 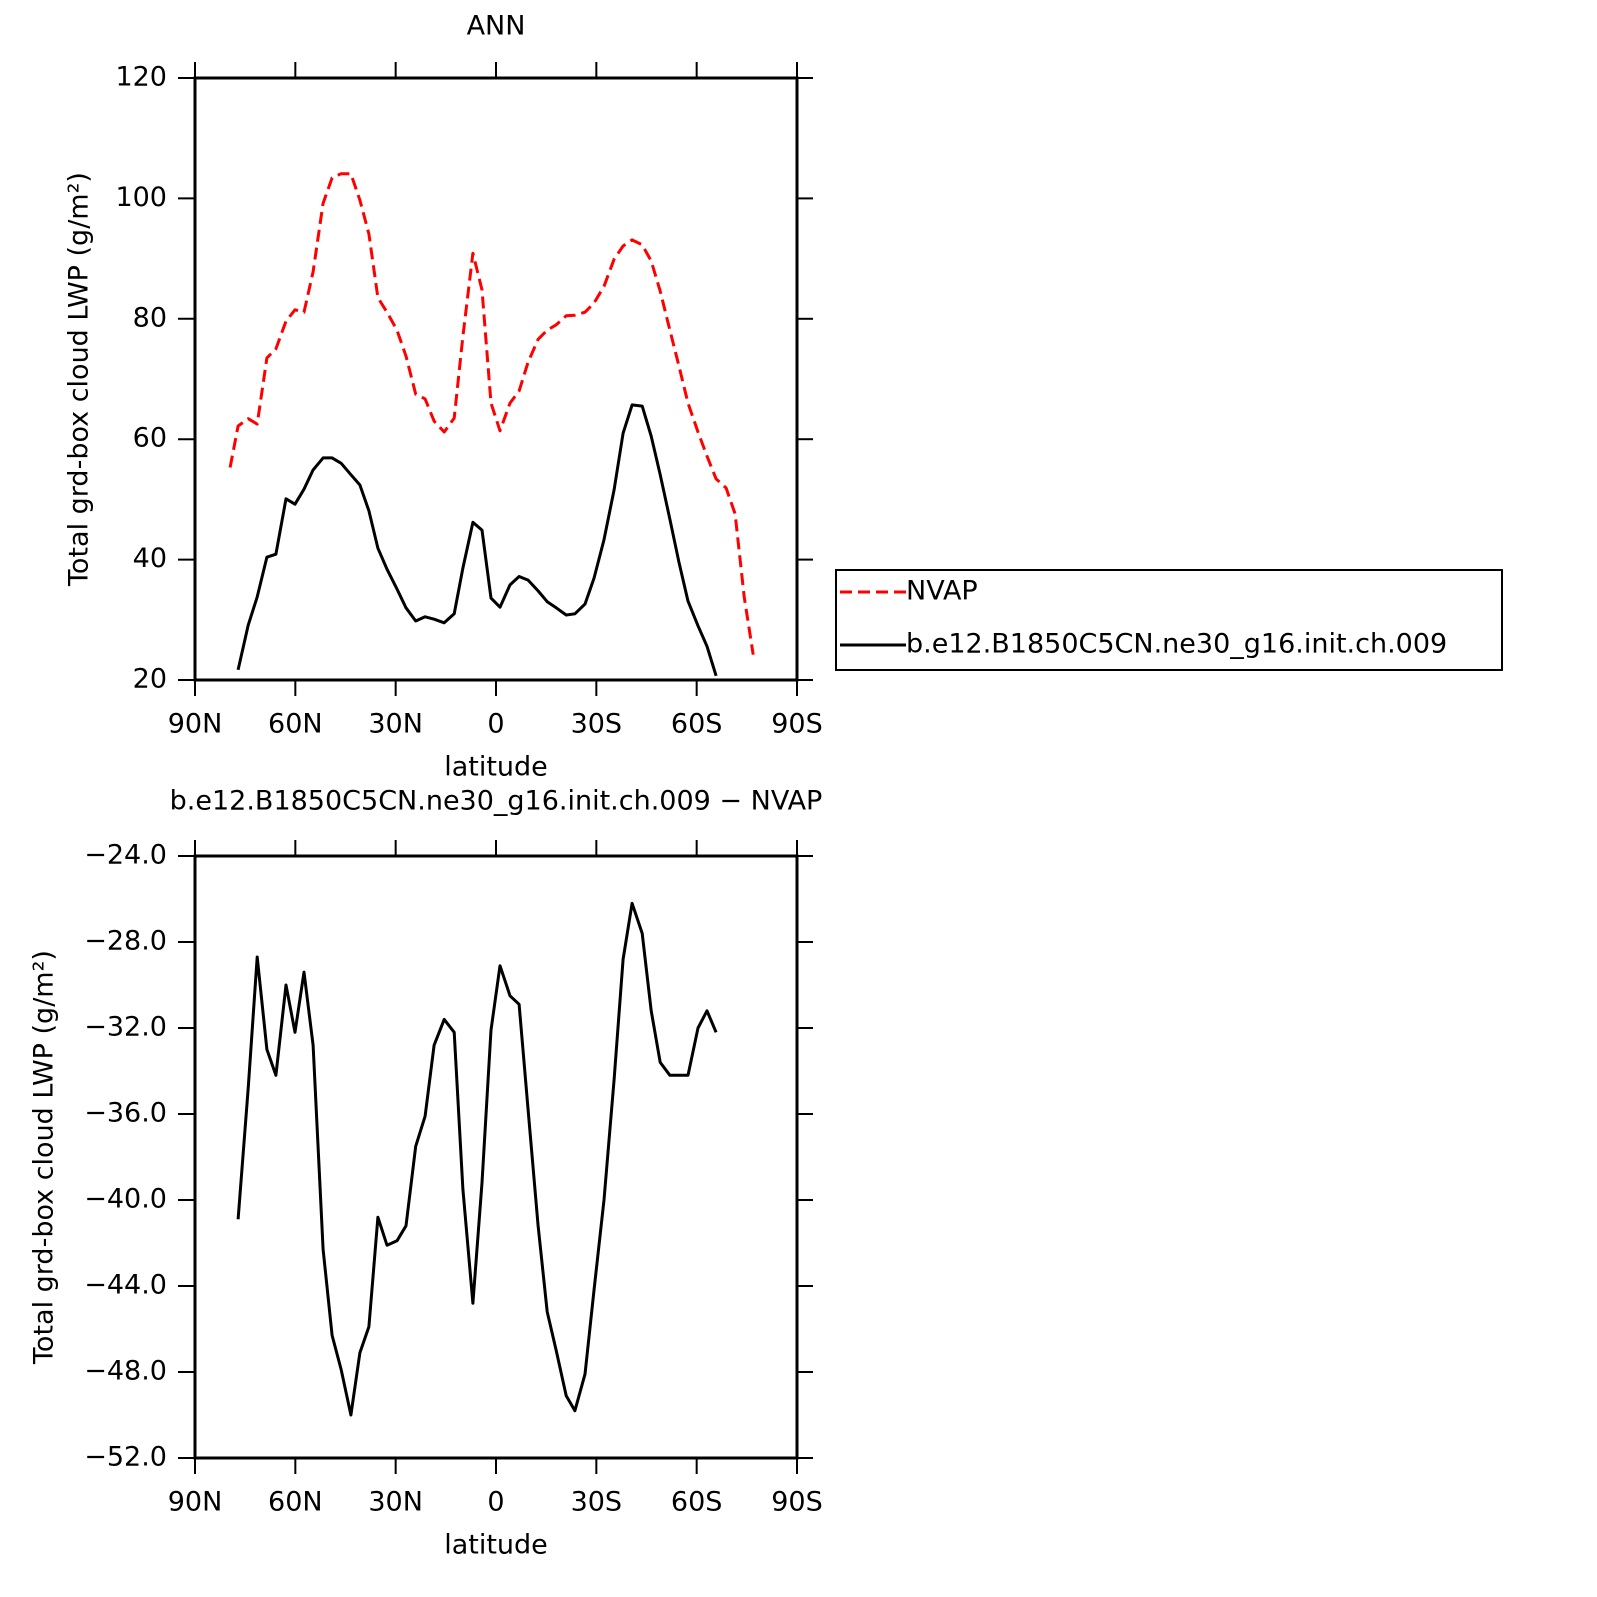 I want to click on y-tick-label: −40.0, so click(x=125, y=1199).